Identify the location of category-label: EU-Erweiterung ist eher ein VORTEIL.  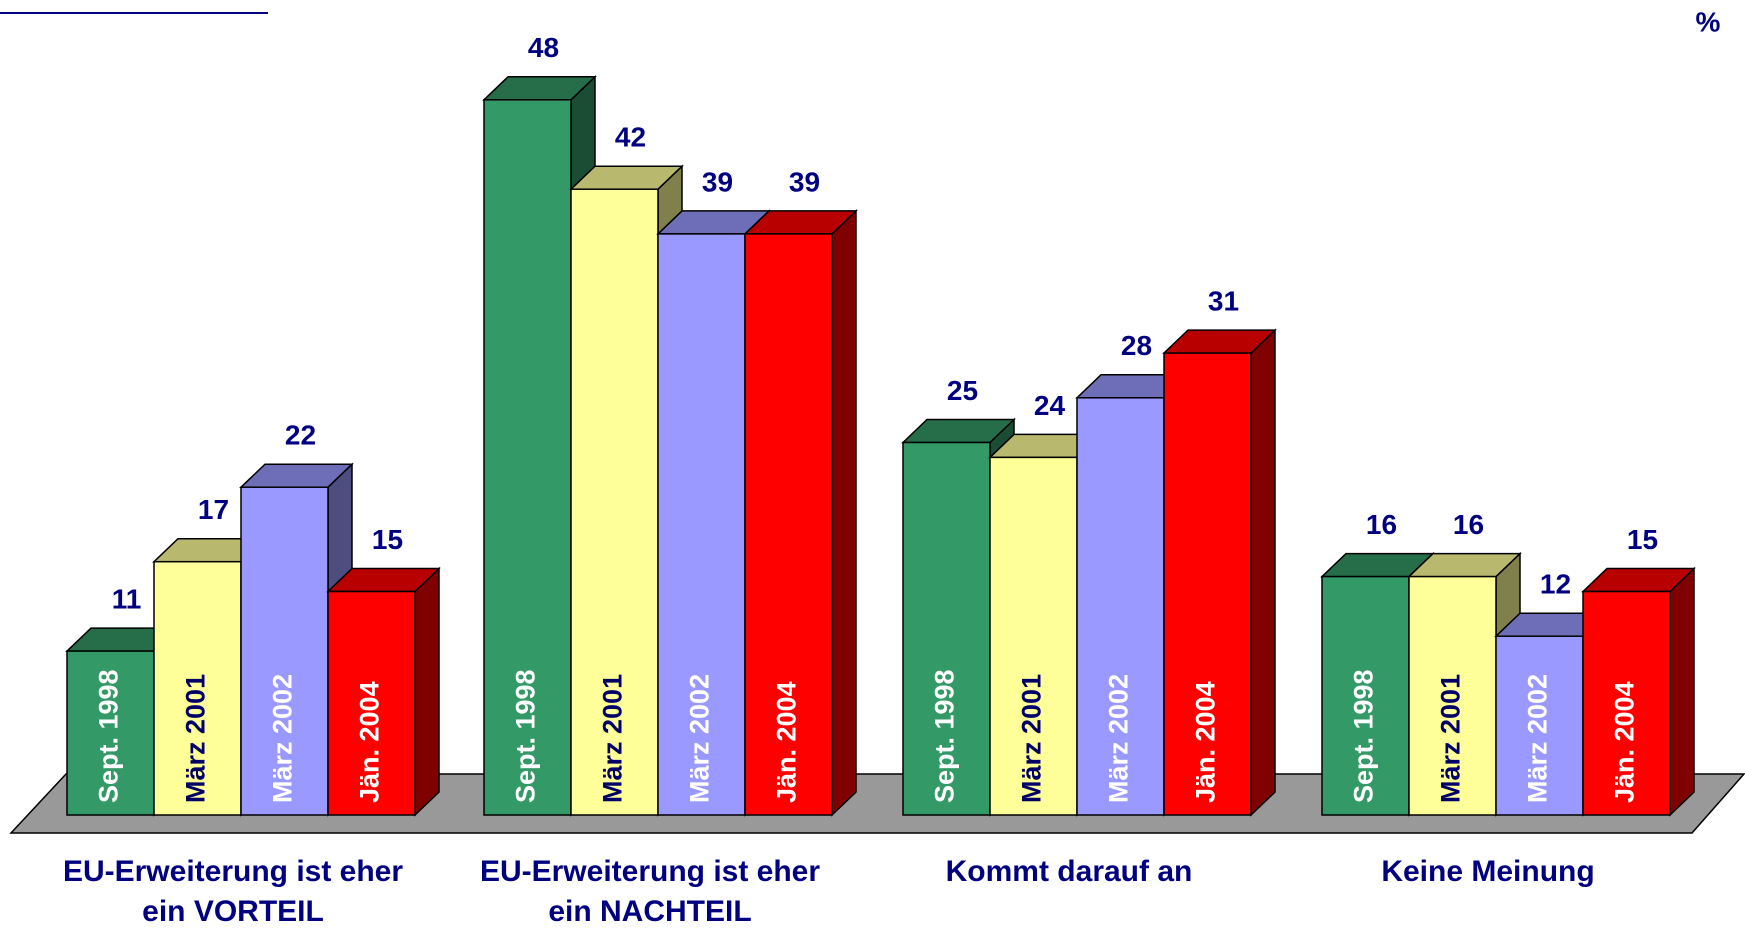
(233, 891).